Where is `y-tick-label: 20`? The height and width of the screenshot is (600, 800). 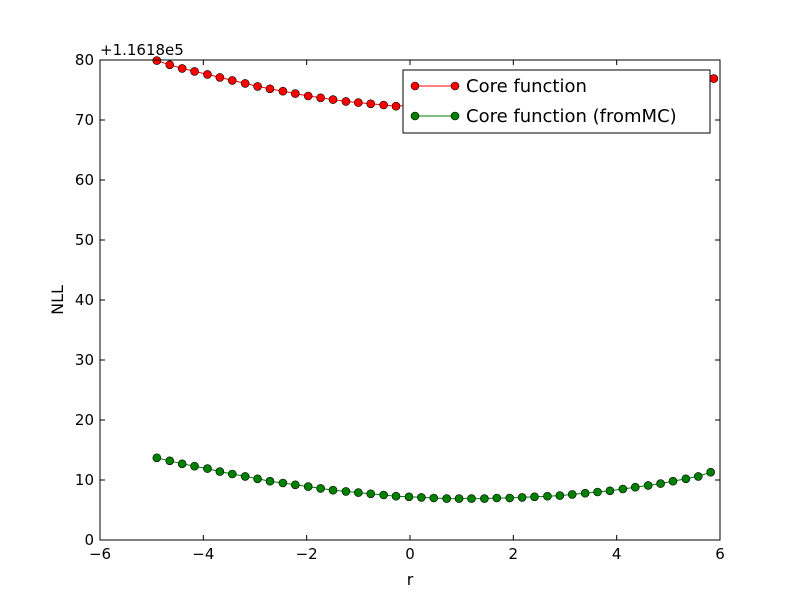
y-tick-label: 20 is located at coordinates (84, 420).